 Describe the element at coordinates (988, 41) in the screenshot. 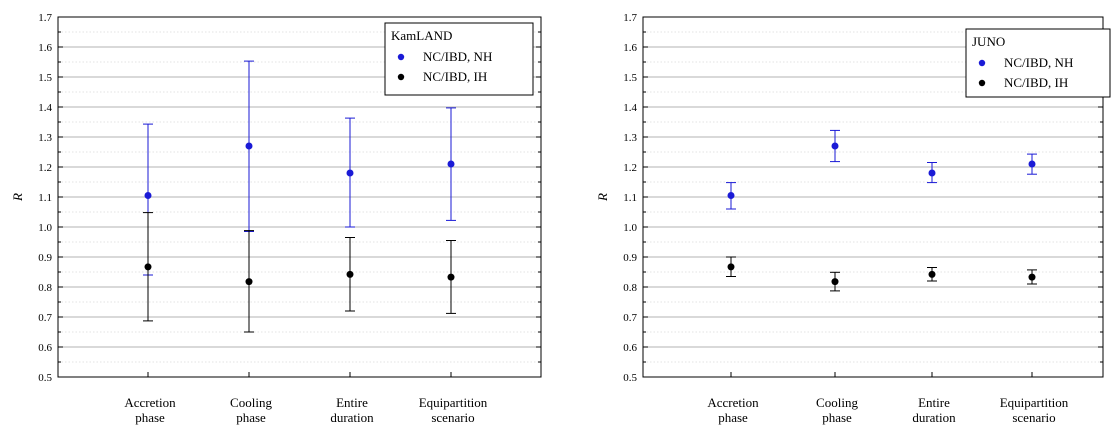

I see `legend-title: JUNO` at that location.